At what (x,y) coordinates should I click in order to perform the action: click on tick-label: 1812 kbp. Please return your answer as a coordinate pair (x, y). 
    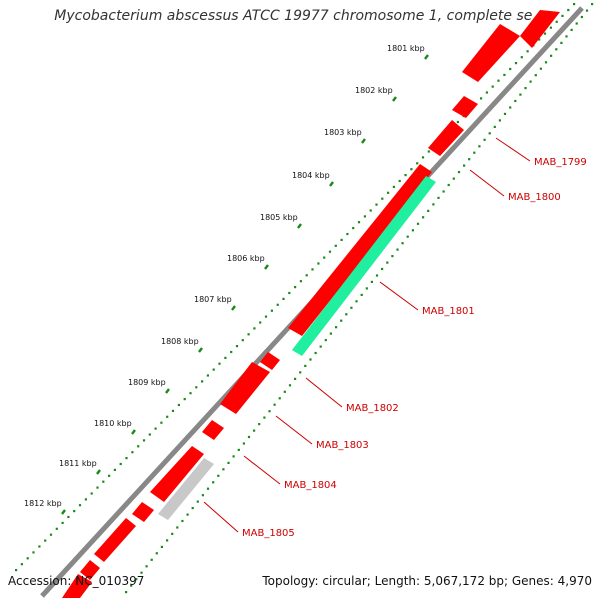
    Looking at the image, I should click on (43, 503).